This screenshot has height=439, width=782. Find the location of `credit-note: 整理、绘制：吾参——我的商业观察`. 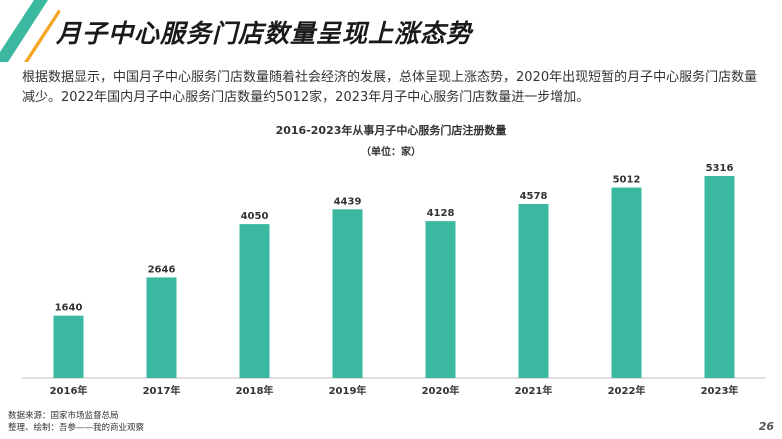

credit-note: 整理、绘制：吾参——我的商业观察 is located at coordinates (76, 428).